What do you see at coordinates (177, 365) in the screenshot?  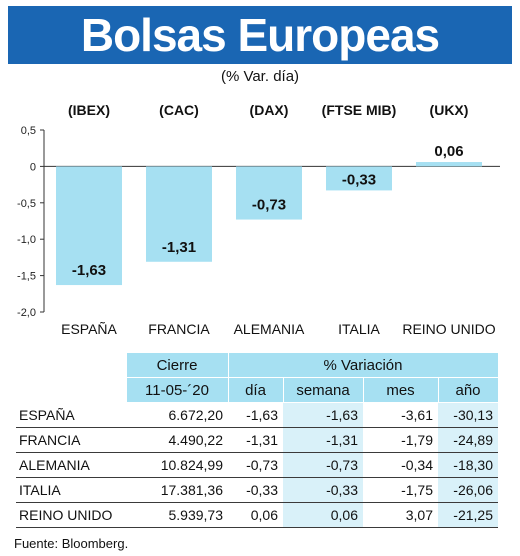 I see `header-cierre: Cierre` at bounding box center [177, 365].